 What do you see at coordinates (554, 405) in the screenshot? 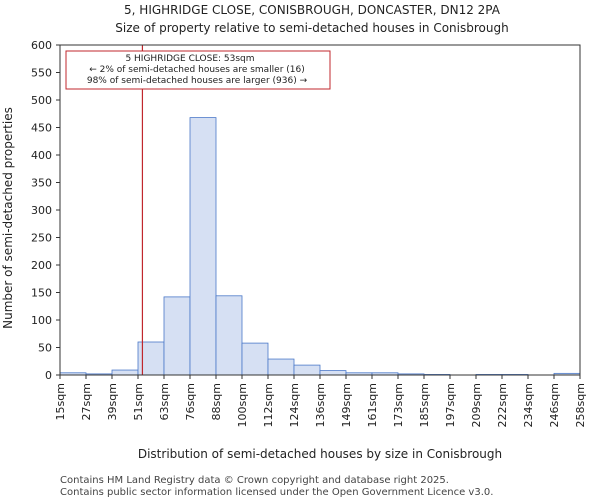
I see `x-tick-label: 246sqm` at bounding box center [554, 405].